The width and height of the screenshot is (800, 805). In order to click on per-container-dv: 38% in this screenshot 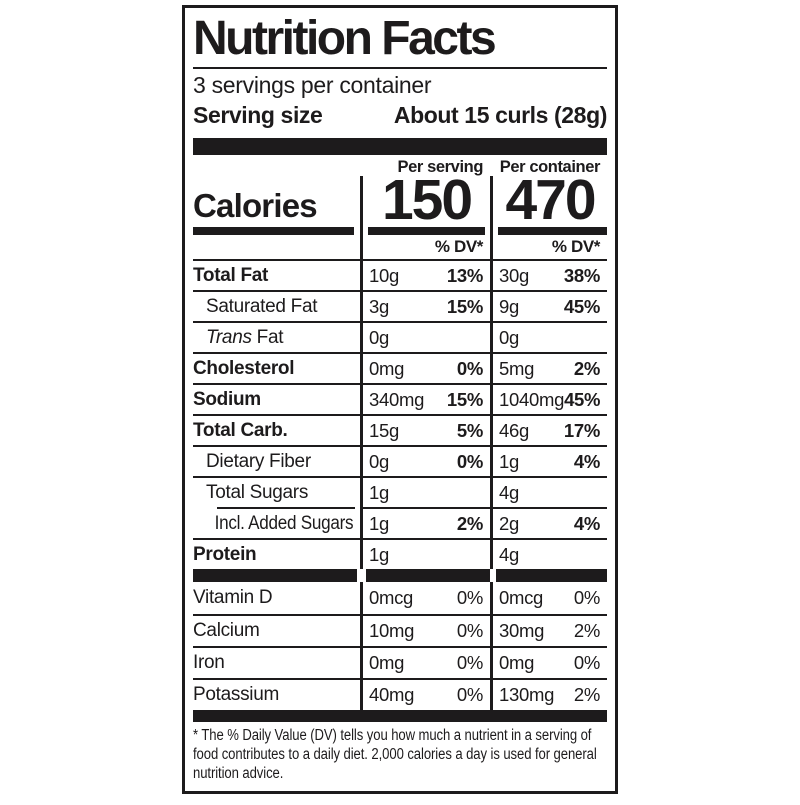, I will do `click(581, 275)`.